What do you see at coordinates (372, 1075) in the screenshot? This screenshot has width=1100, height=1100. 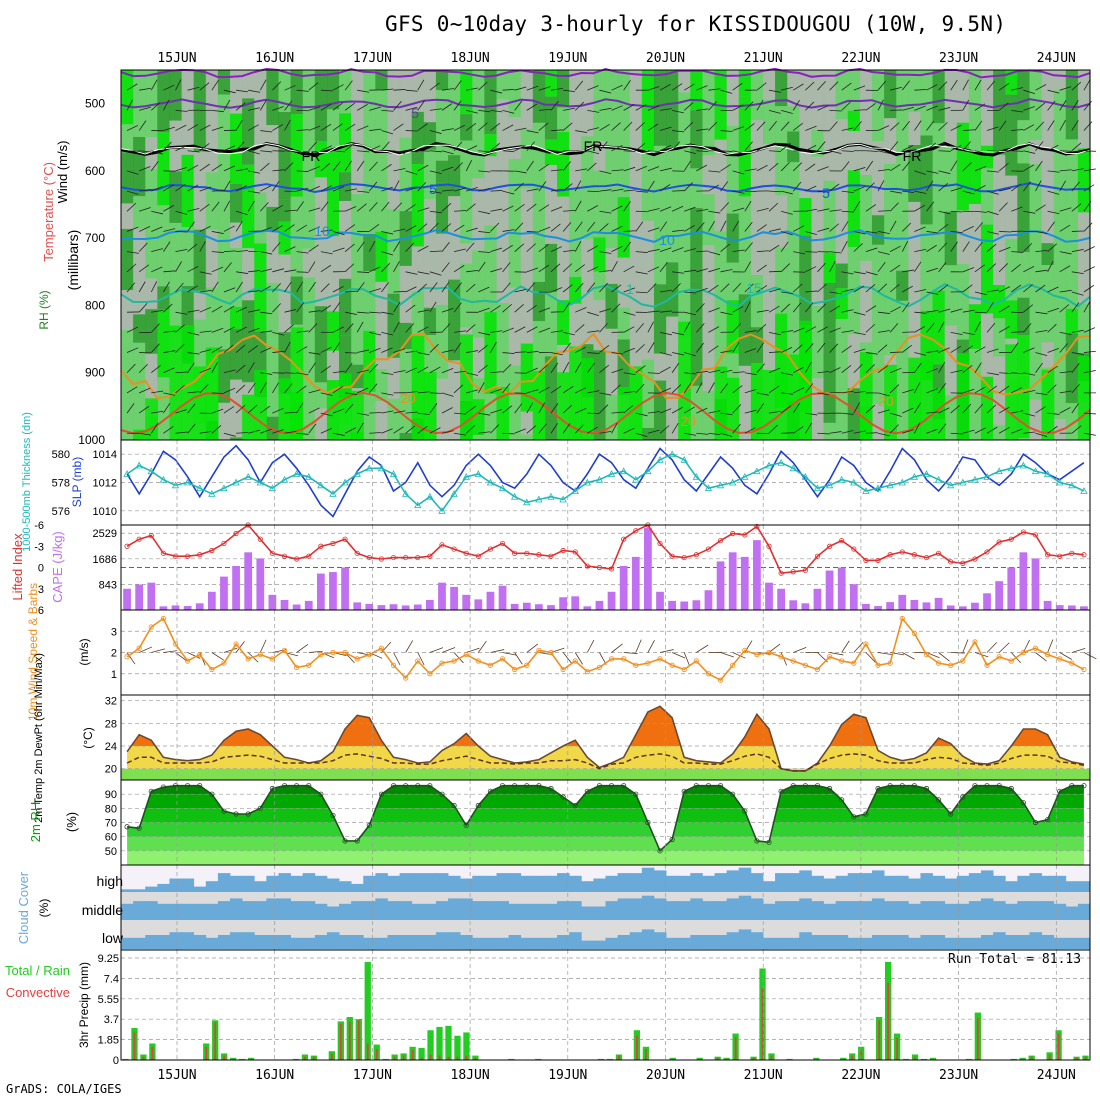 I see `date-label-bottom: 17JUN` at bounding box center [372, 1075].